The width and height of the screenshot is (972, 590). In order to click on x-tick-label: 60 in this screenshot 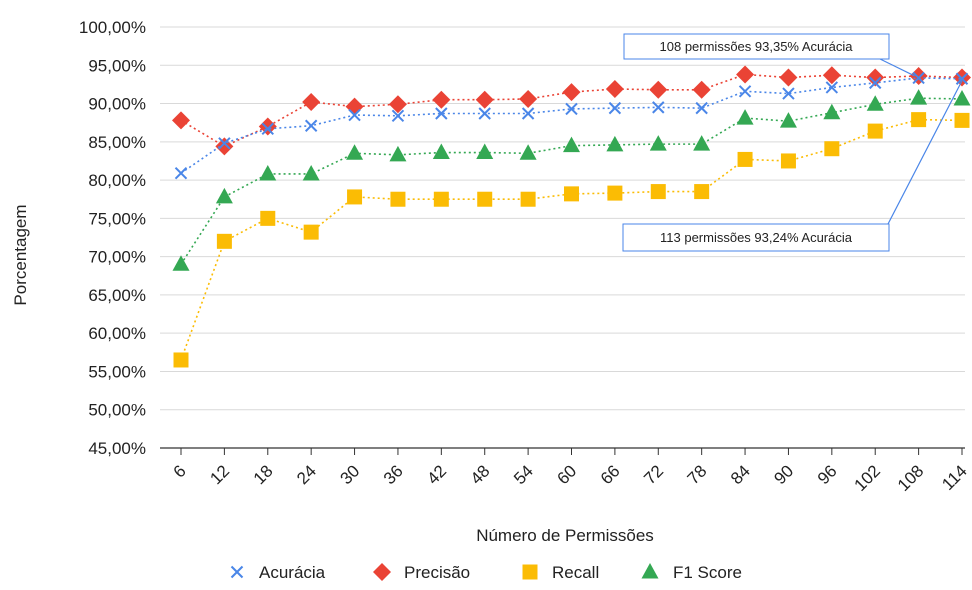, I will do `click(567, 474)`.